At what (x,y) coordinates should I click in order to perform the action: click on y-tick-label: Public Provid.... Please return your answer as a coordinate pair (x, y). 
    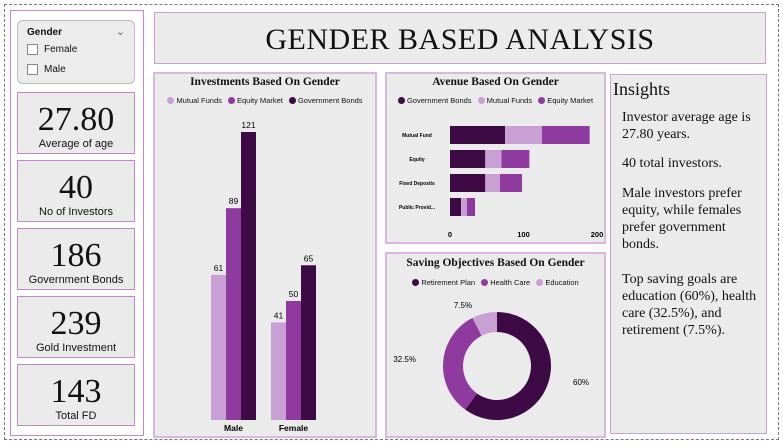
    Looking at the image, I should click on (417, 208).